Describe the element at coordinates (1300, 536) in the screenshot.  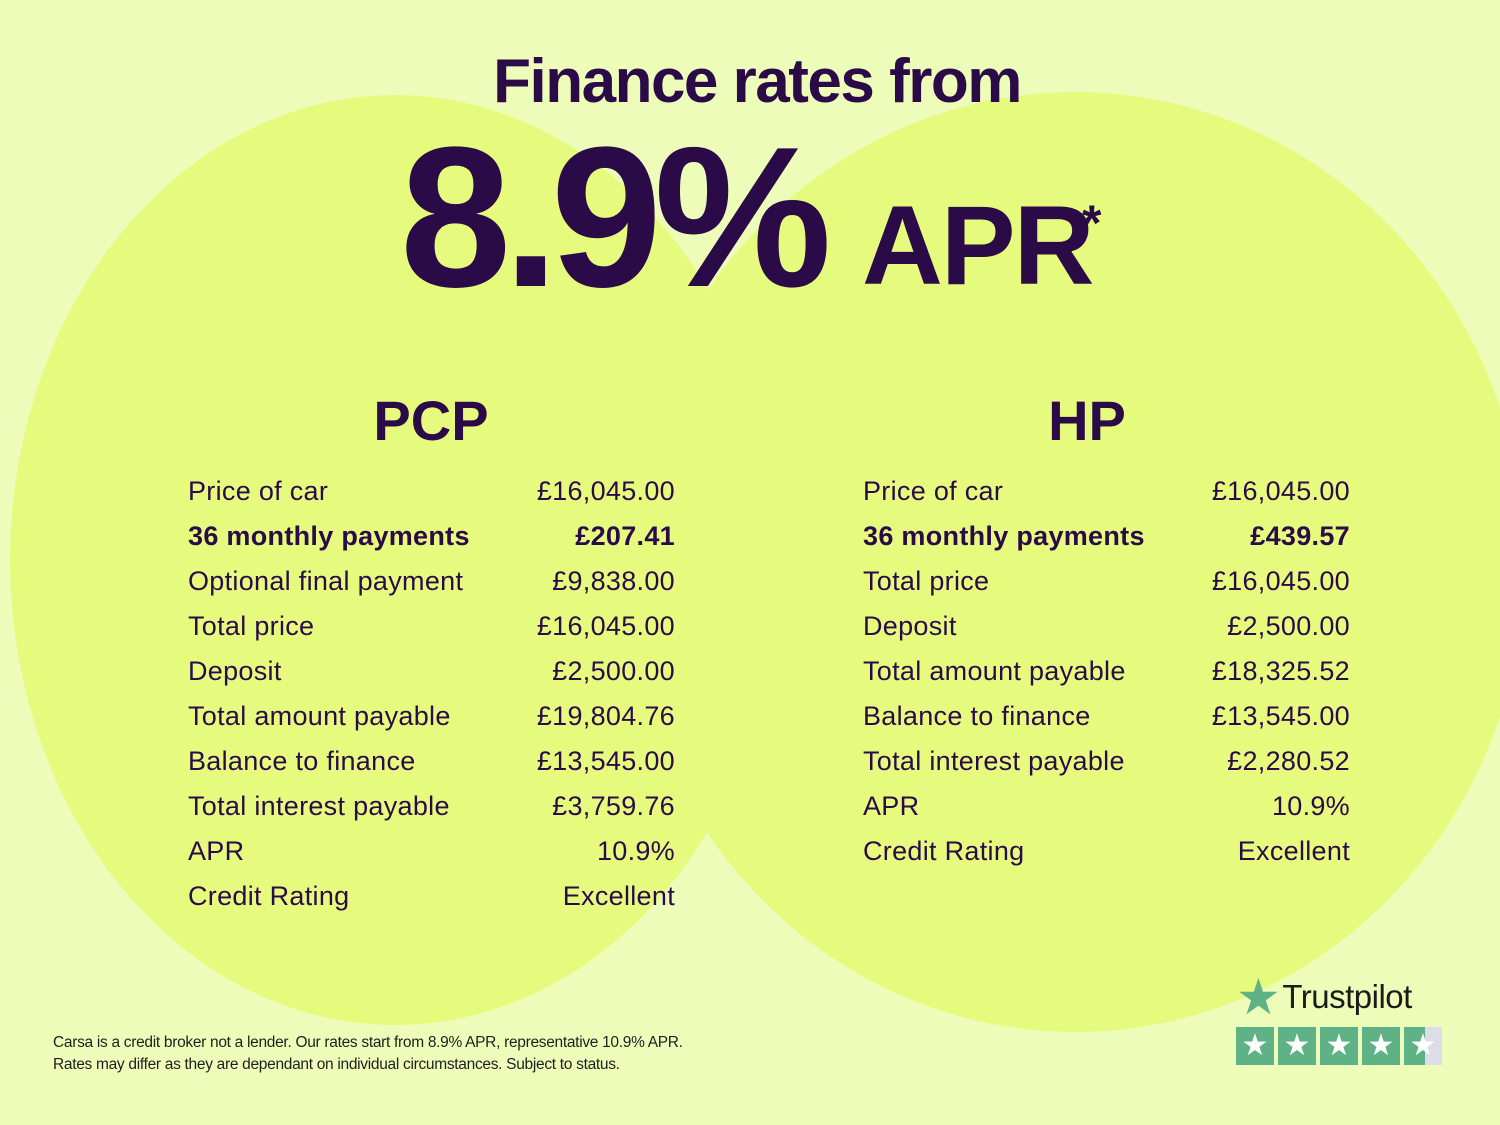
I see `row-value: £439.57` at that location.